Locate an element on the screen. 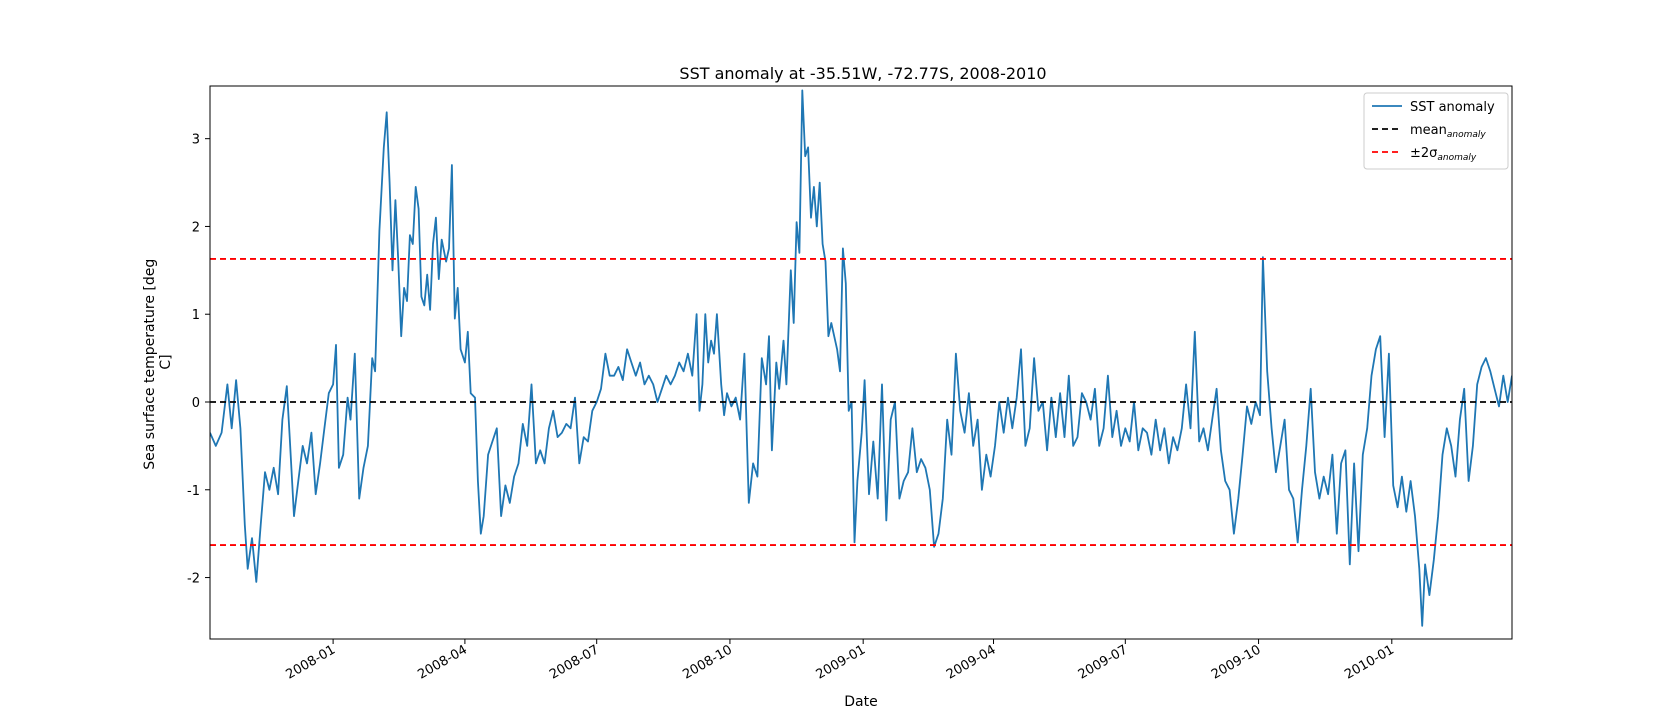  legend: SST anomaly meananomaly ±2σanomaly is located at coordinates (1436, 131).